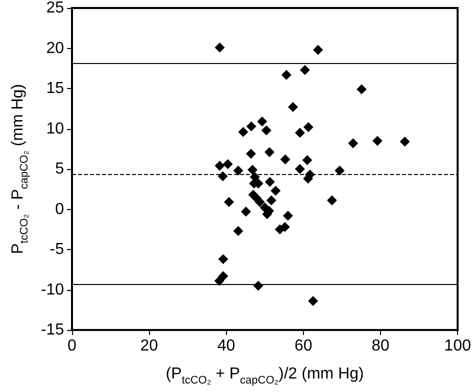 This screenshot has width=474, height=392. Describe the element at coordinates (55, 88) in the screenshot. I see `y-tick-label: 15` at that location.